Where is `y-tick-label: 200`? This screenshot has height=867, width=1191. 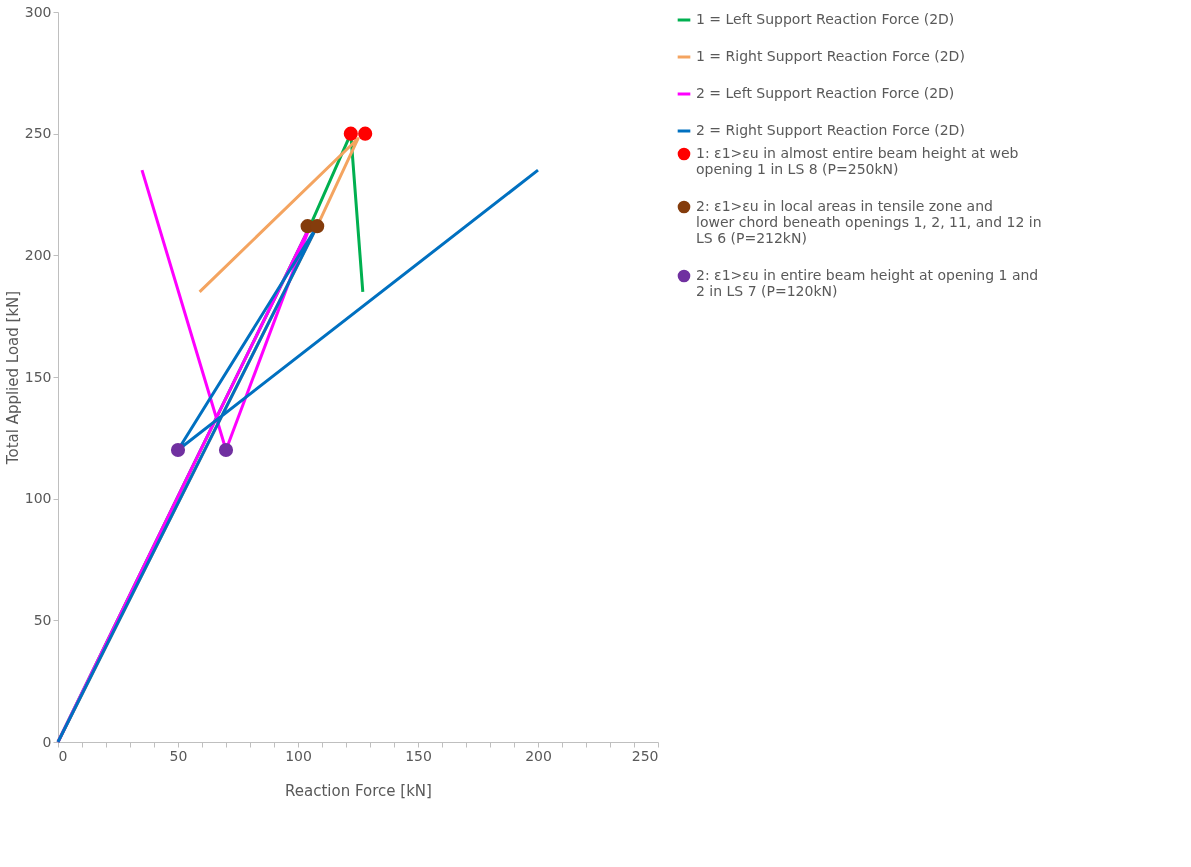
y-tick-label: 200 is located at coordinates (38, 254).